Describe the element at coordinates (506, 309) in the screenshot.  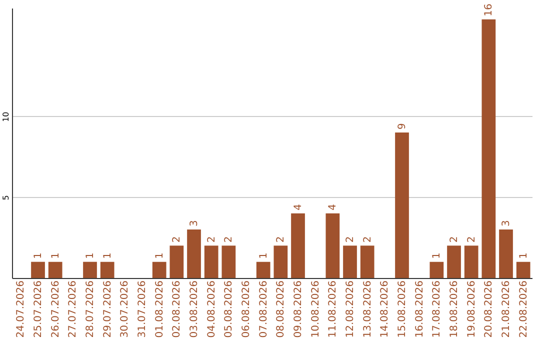
I see `x-tick-label: 21.08.2026` at that location.